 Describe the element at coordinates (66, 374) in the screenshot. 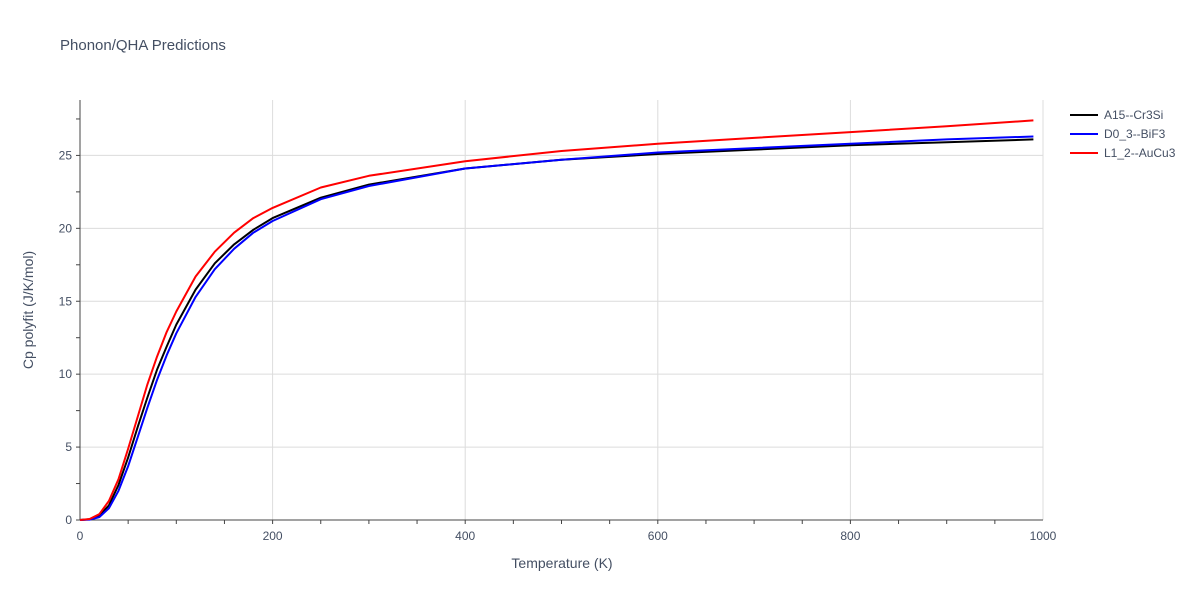

I see `y-tick-label: 10` at that location.